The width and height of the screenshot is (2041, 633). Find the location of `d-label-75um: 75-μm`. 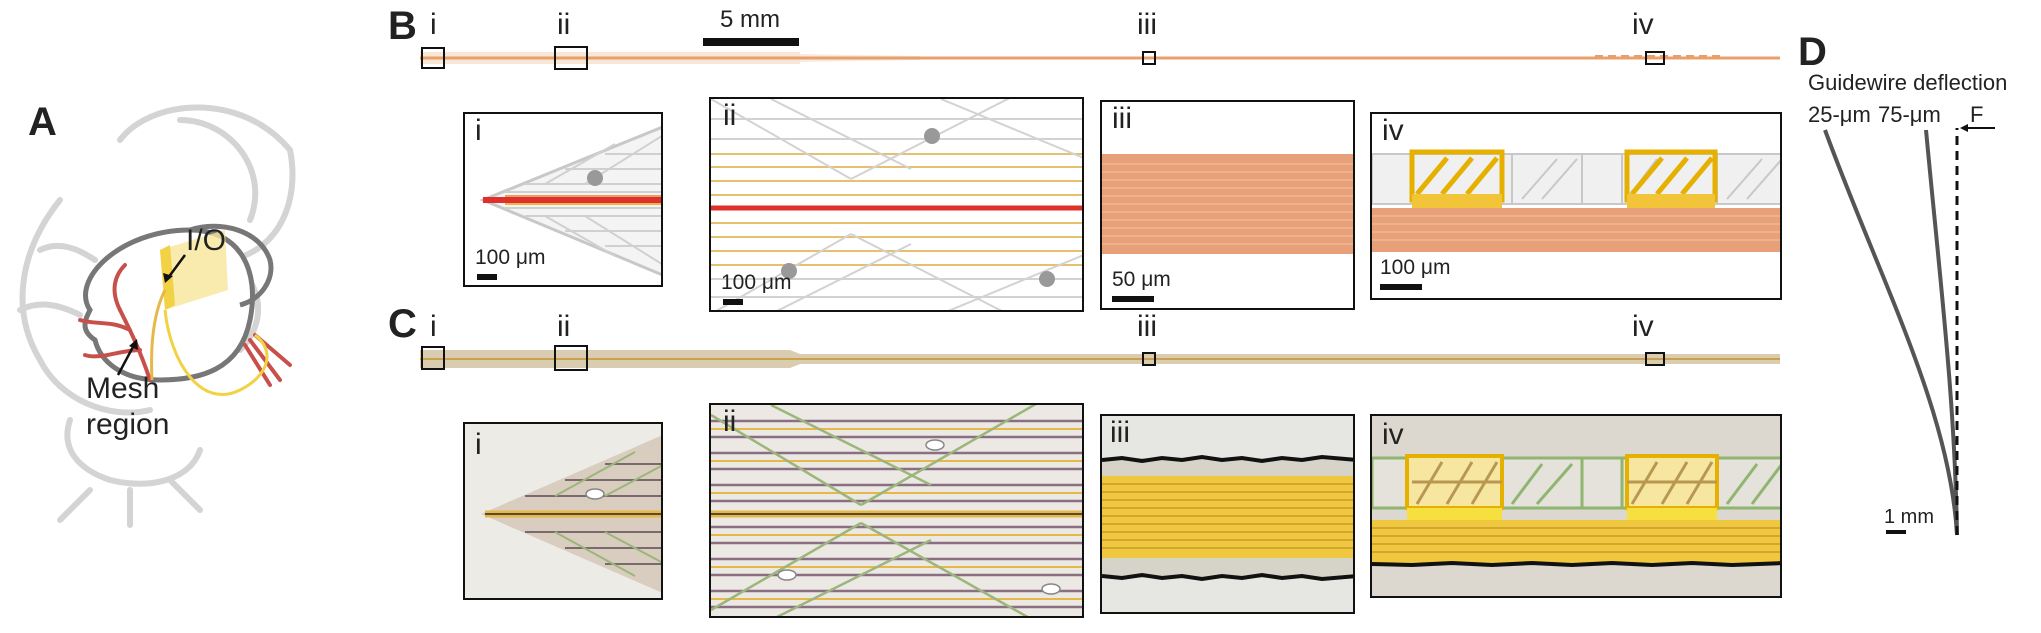

d-label-75um: 75-μm is located at coordinates (1909, 114).